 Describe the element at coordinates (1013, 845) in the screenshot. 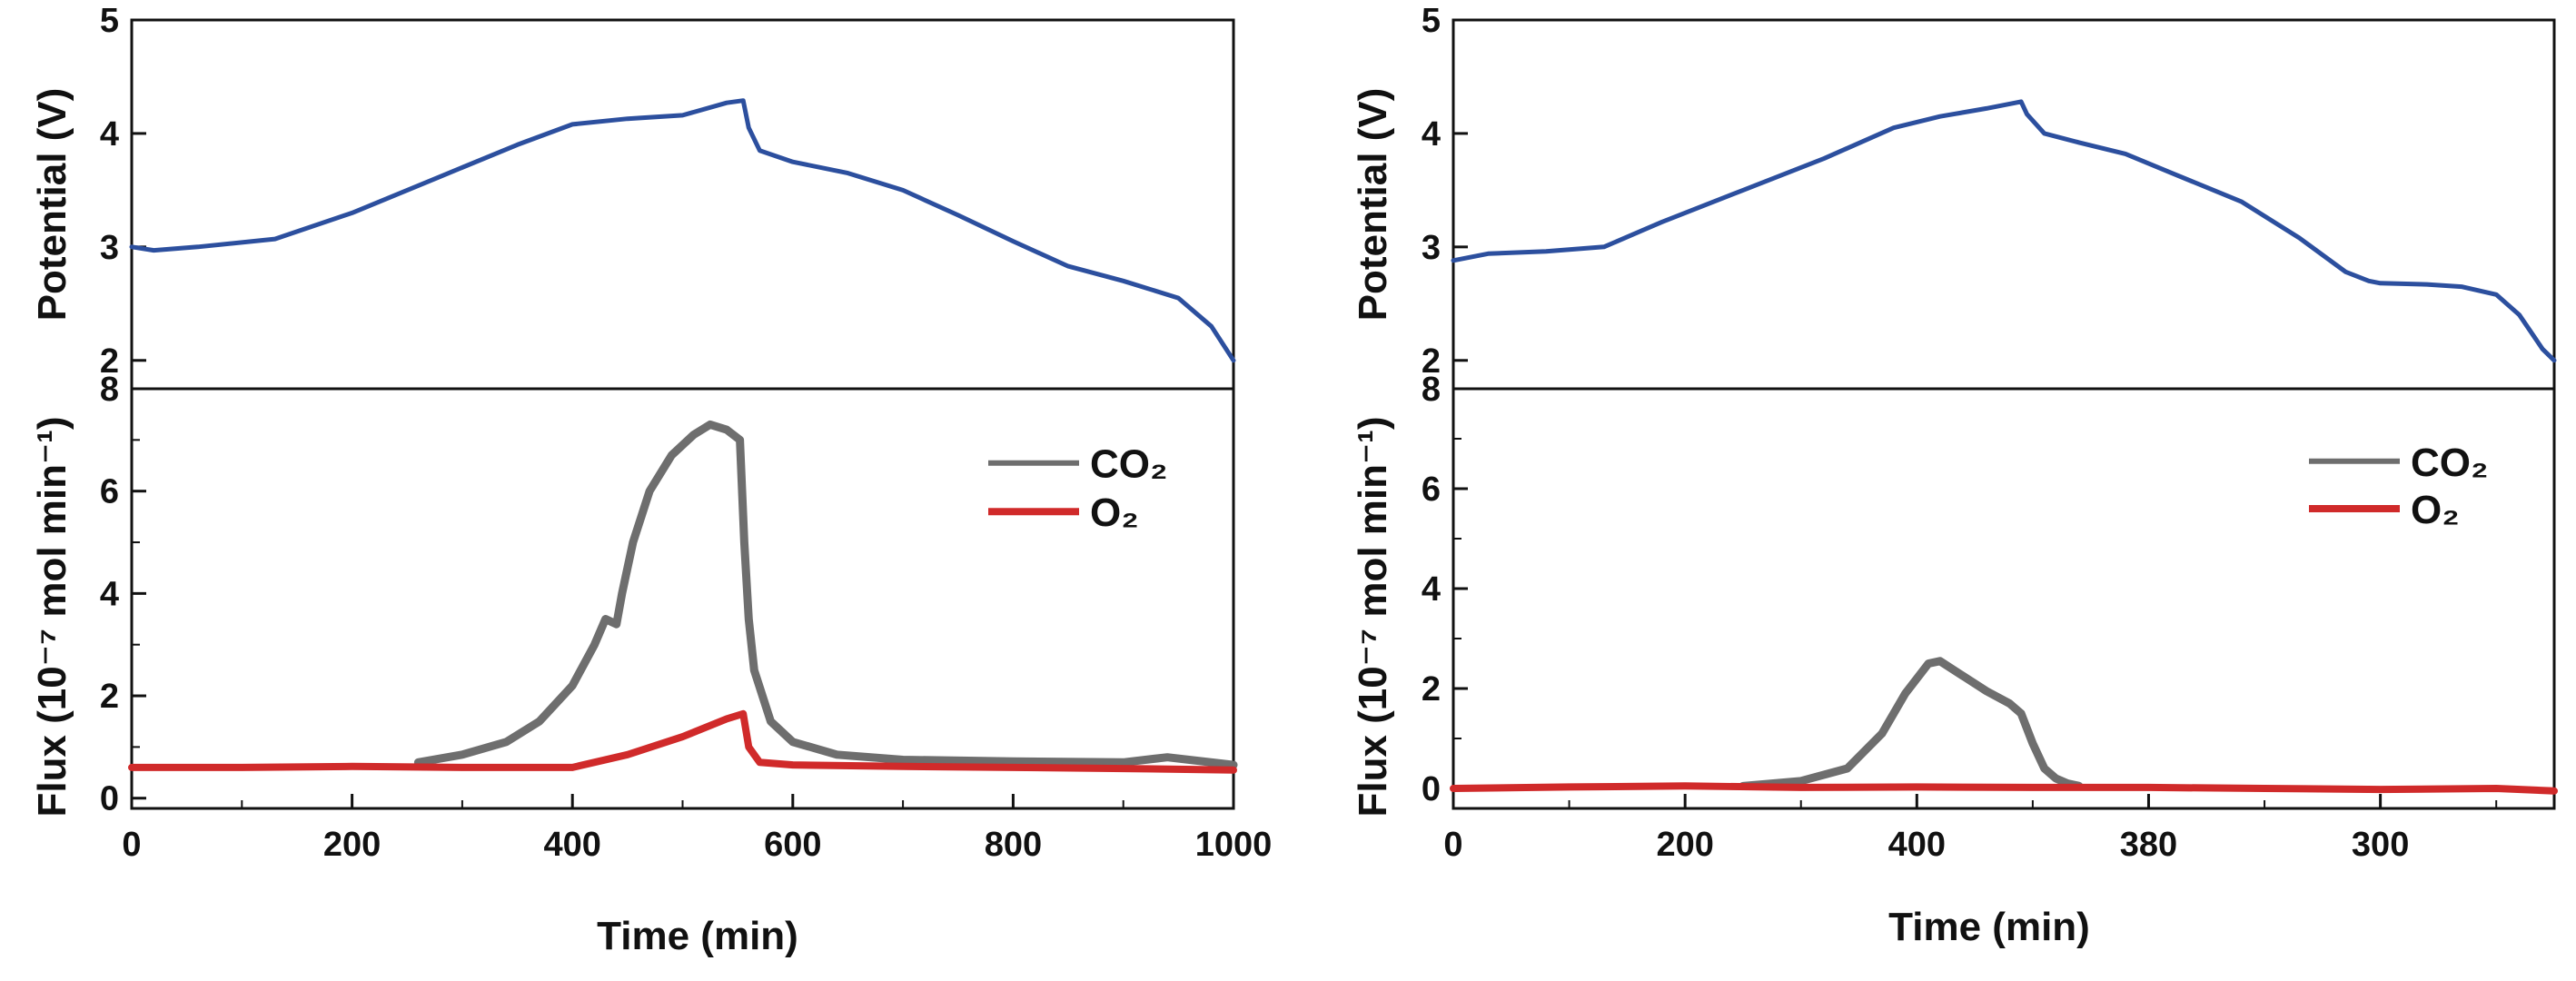

I see `panel1-xtick-label: 800` at that location.